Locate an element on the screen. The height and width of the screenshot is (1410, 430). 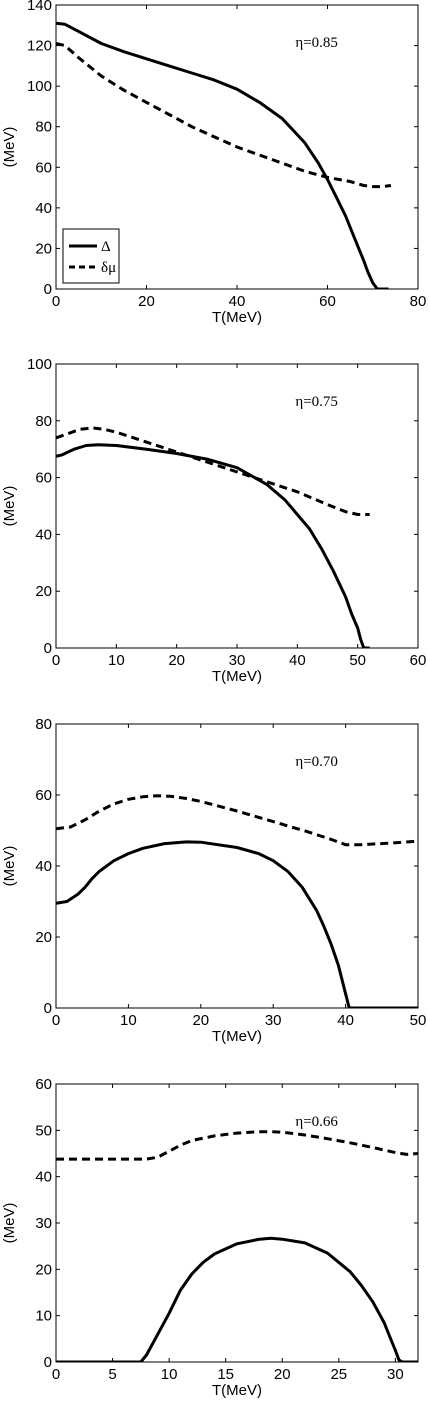
y-tick-label: 30 is located at coordinates (43, 1223).